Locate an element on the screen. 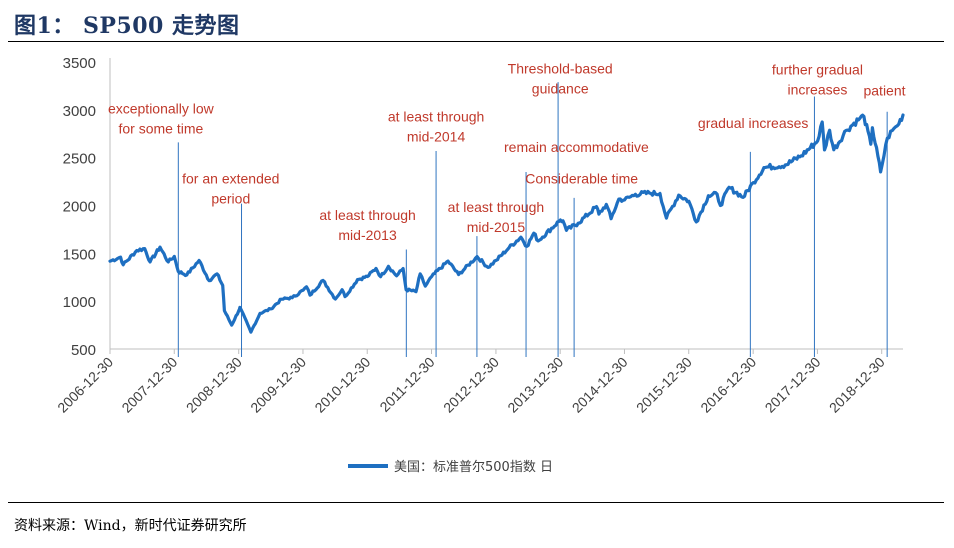 The width and height of the screenshot is (954, 548). annotation-label-line: mid-2013 is located at coordinates (367, 235).